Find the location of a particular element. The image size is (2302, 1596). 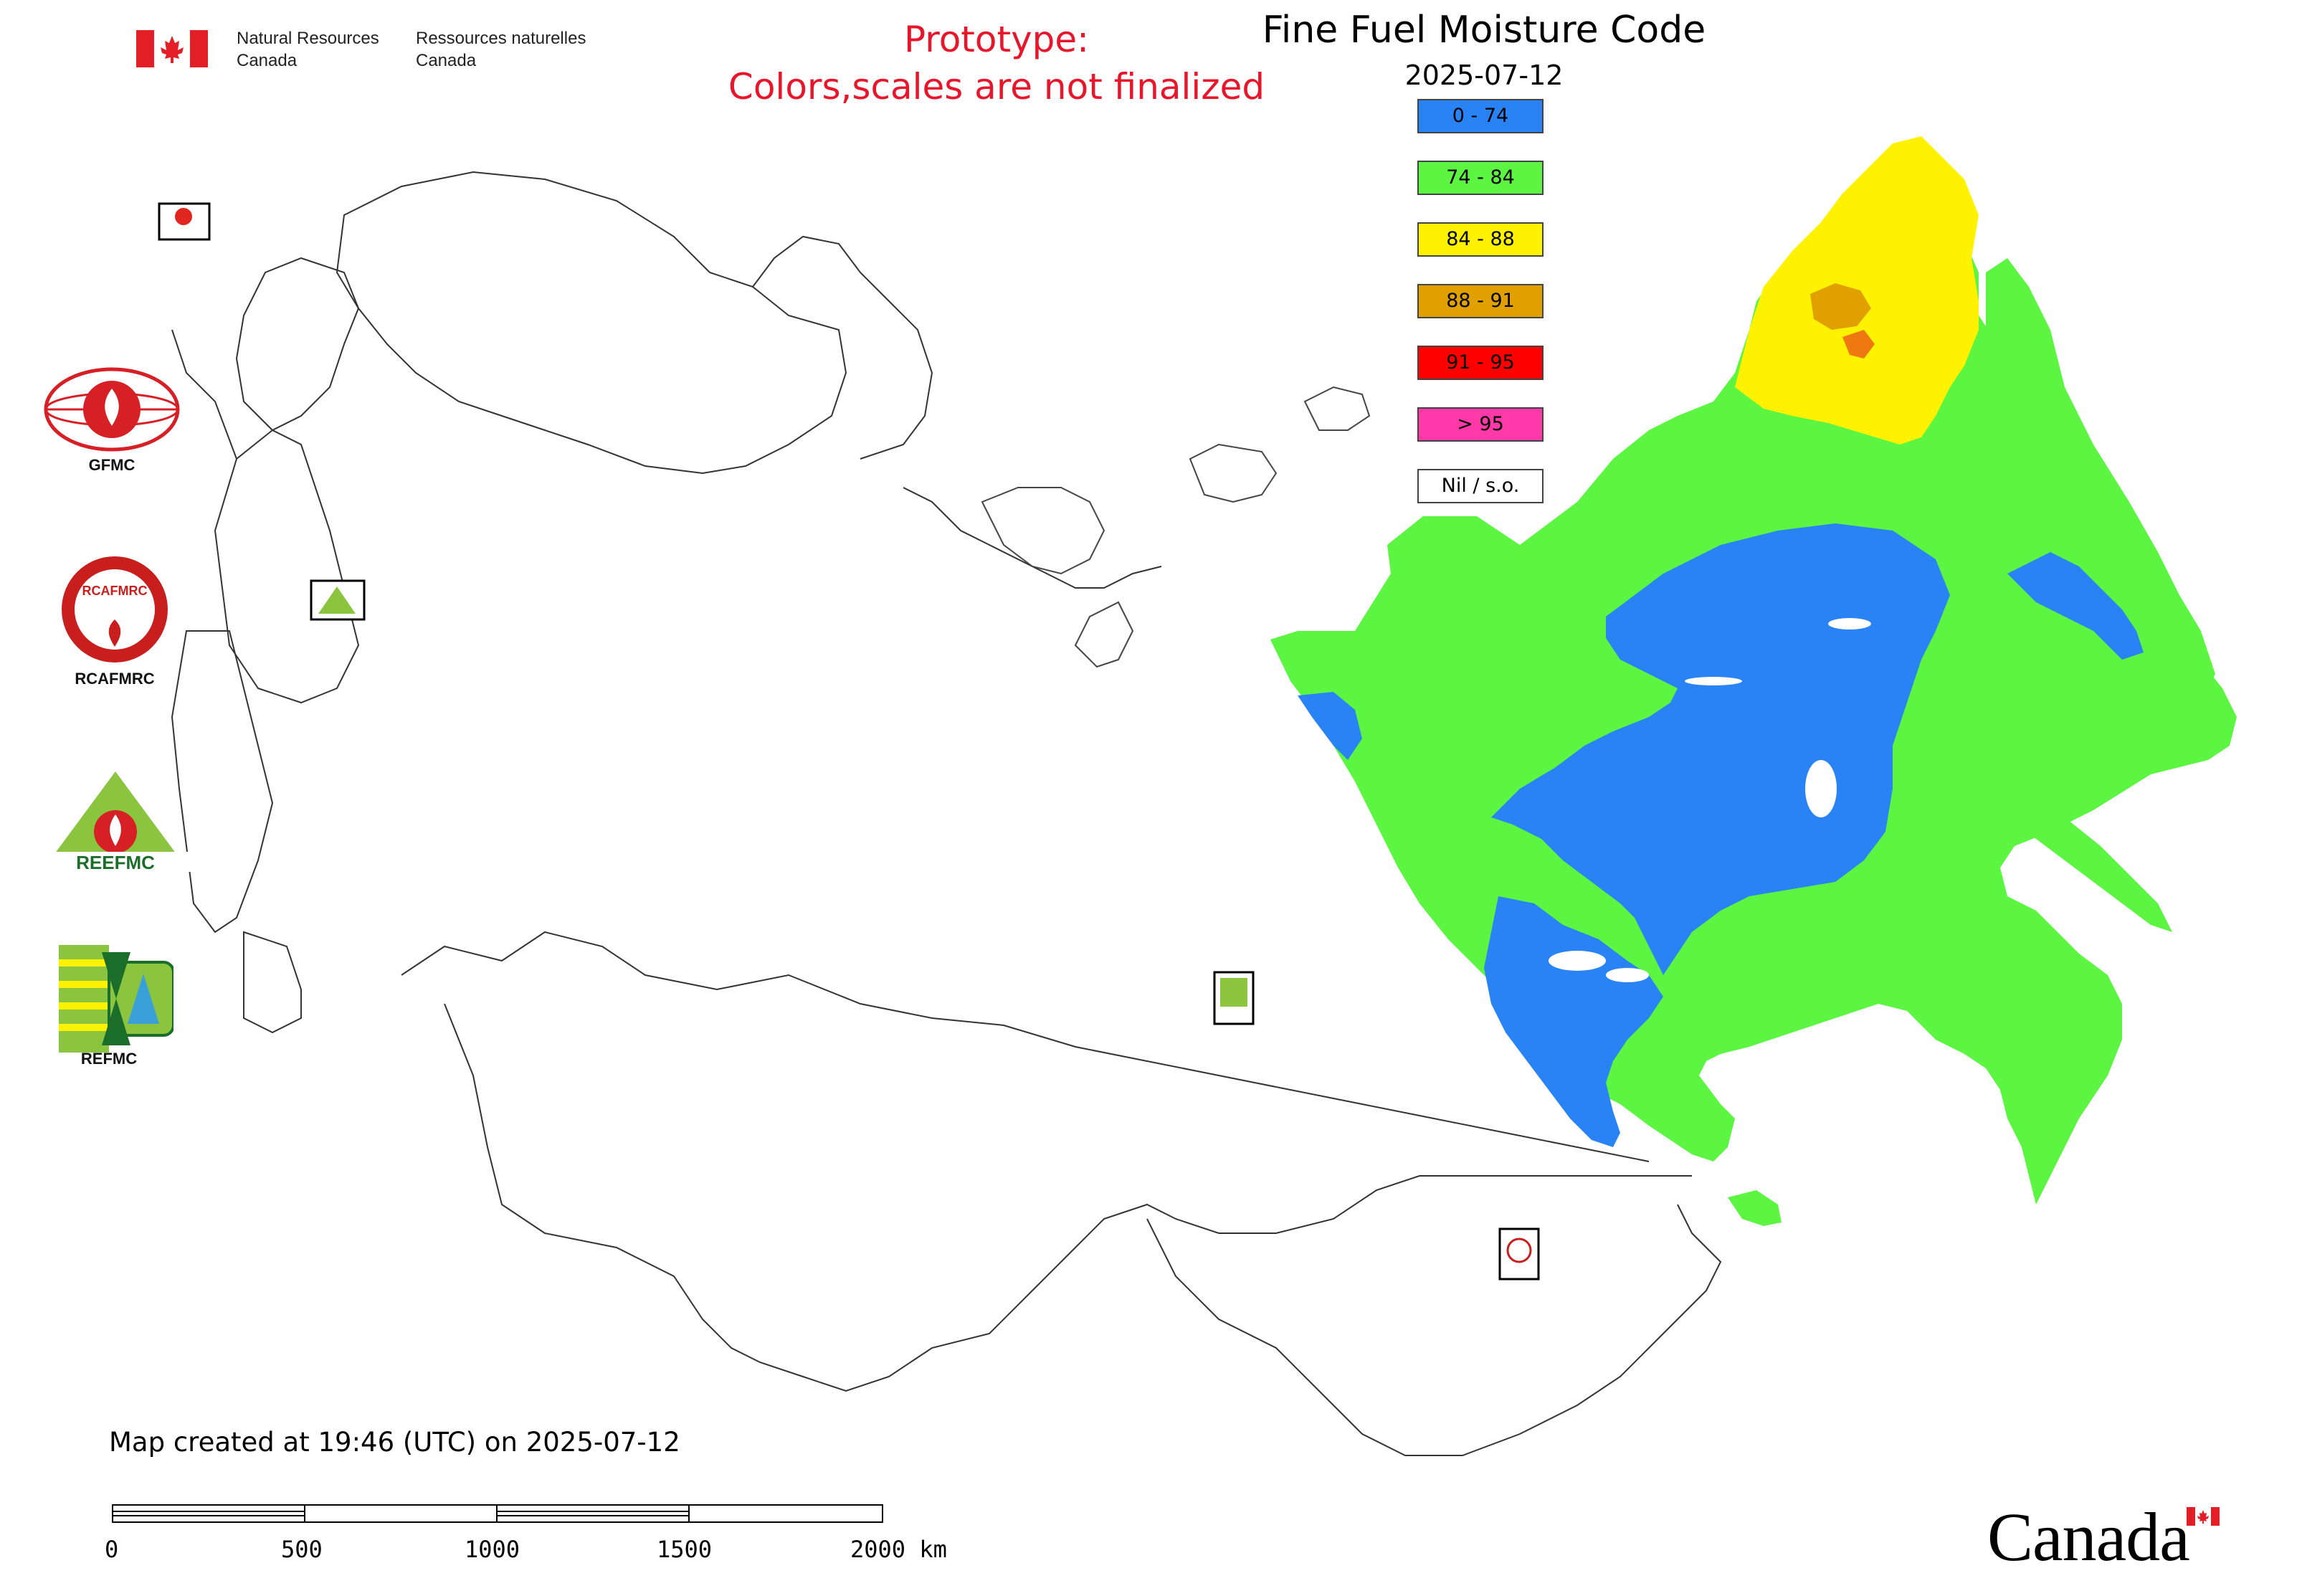

legend-item-2: 84 - 88 is located at coordinates (1481, 239).